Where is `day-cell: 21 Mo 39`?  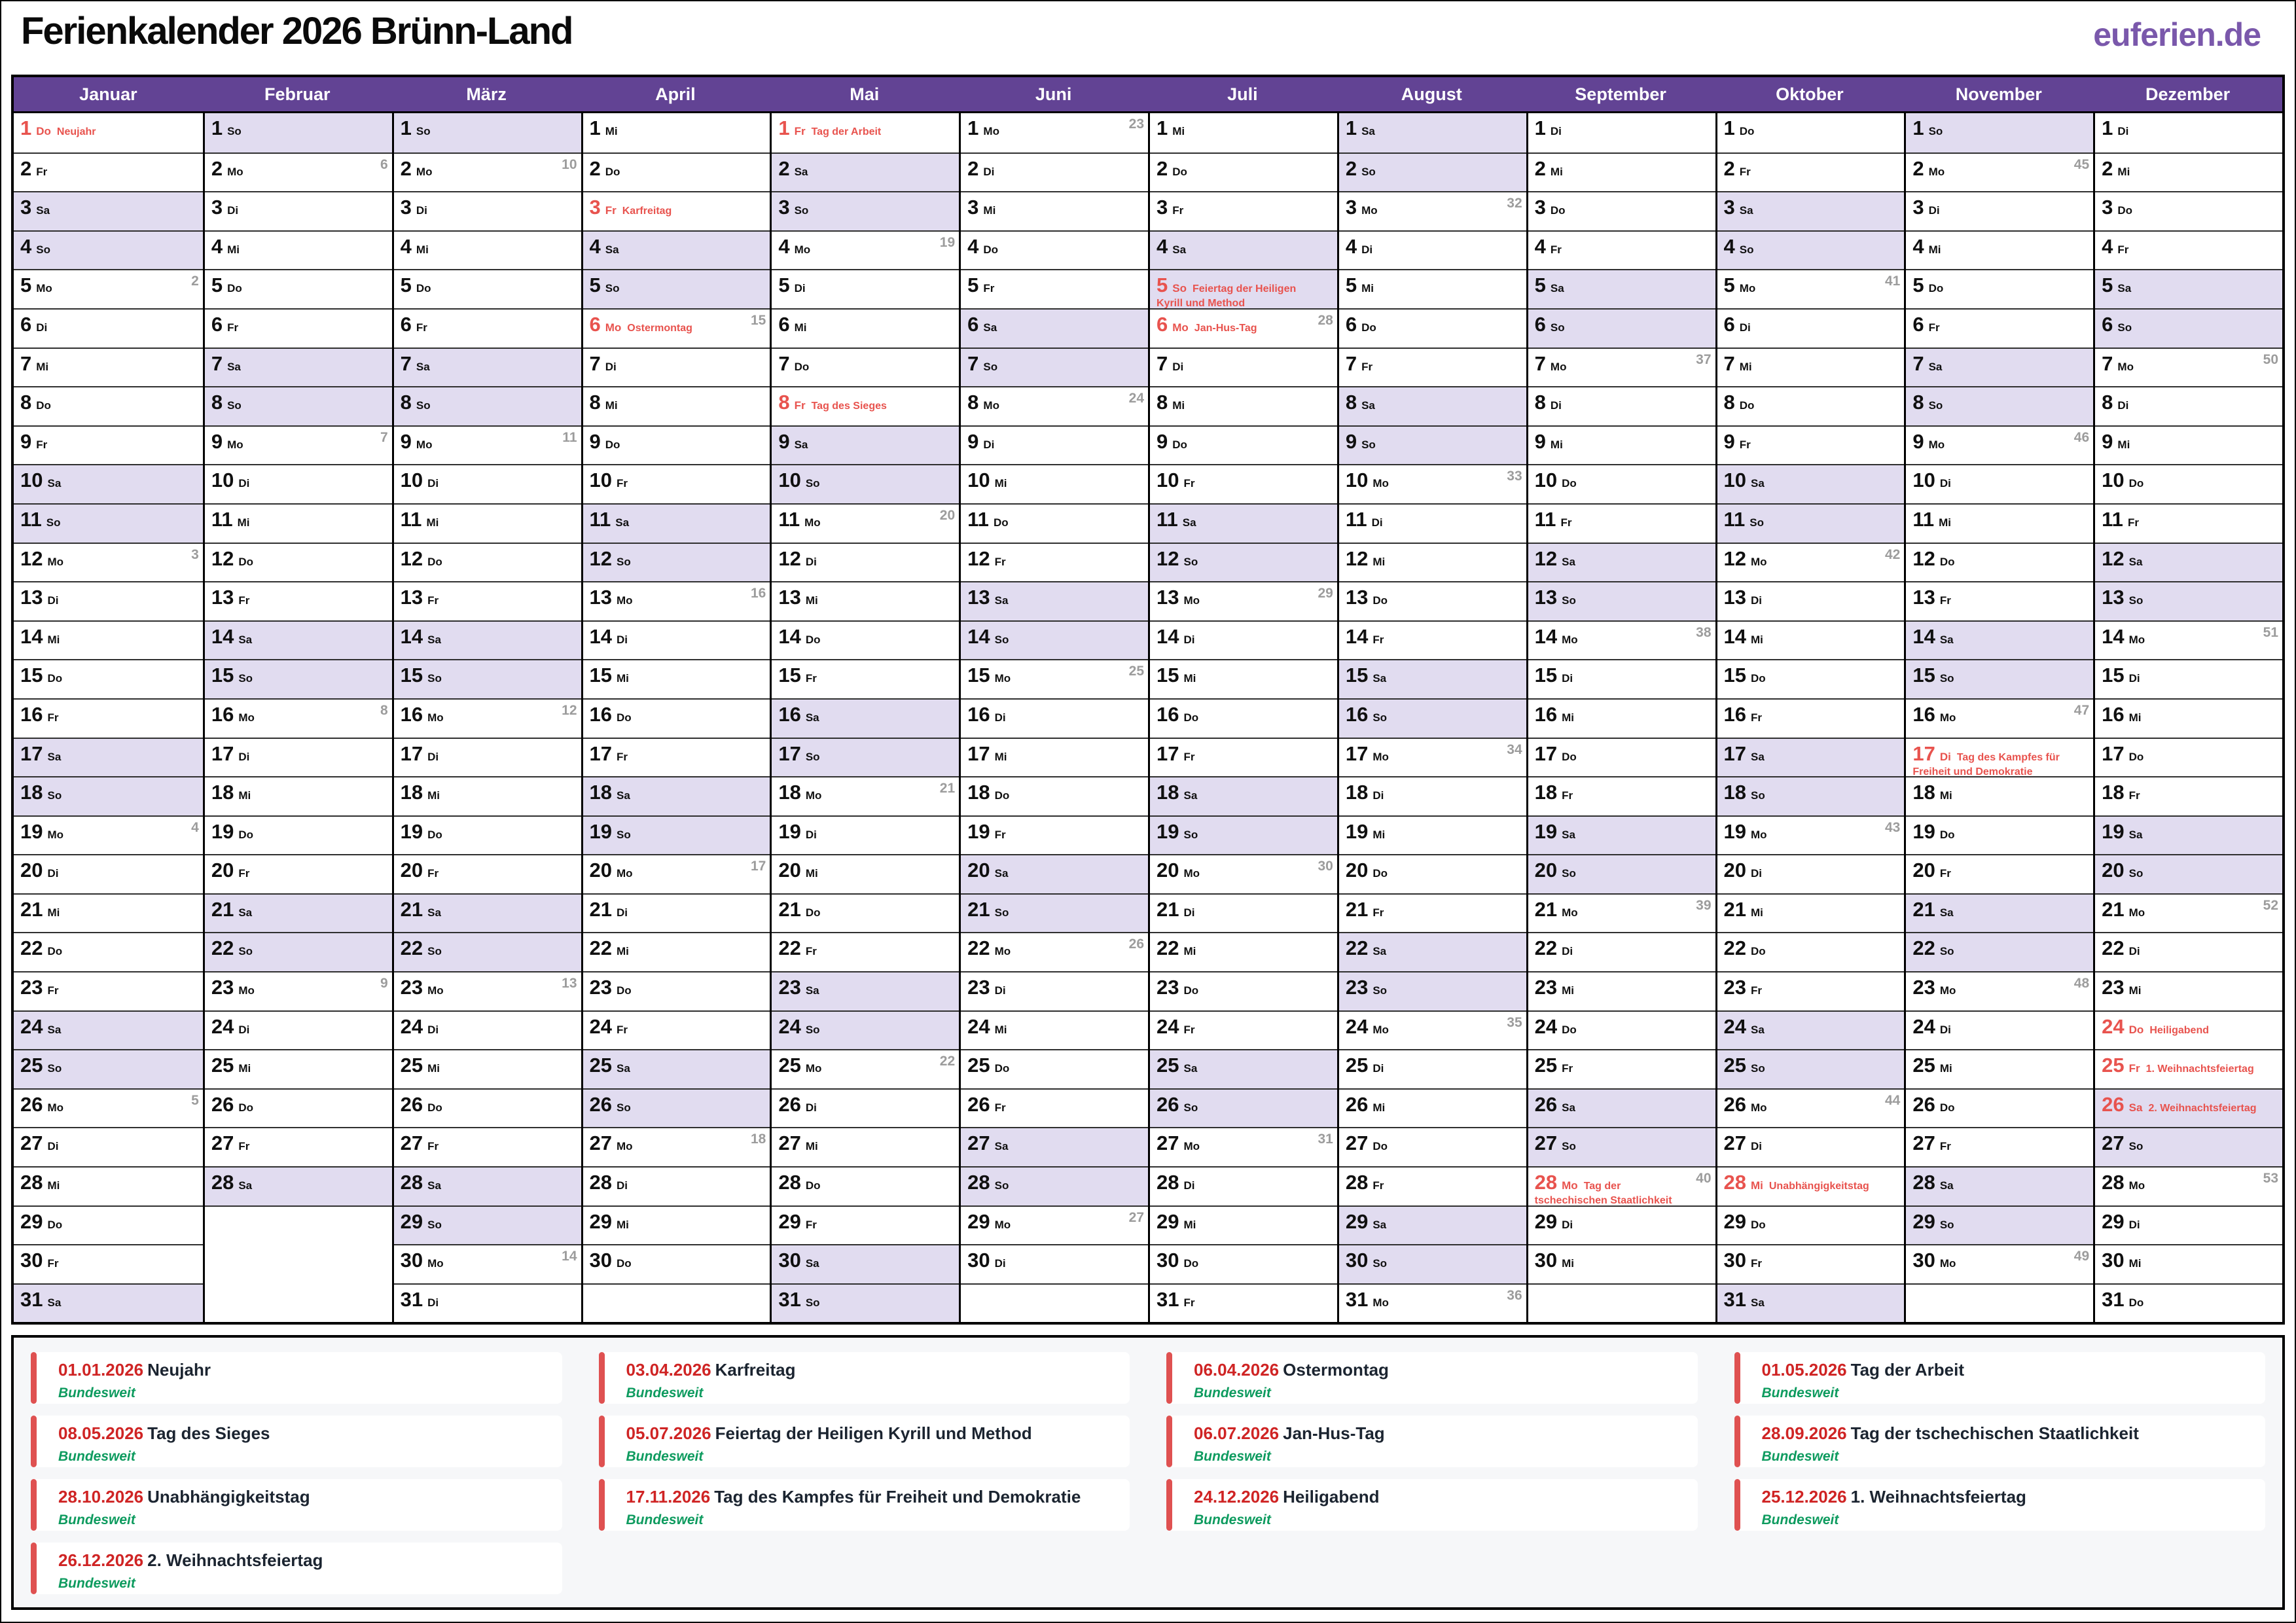 day-cell: 21 Mo 39 is located at coordinates (1621, 913).